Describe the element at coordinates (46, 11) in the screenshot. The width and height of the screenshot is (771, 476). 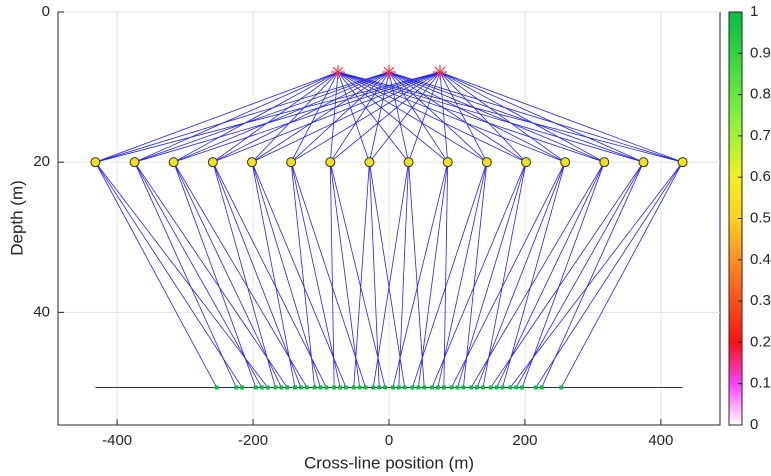
I see `y-tick-label: 0` at that location.